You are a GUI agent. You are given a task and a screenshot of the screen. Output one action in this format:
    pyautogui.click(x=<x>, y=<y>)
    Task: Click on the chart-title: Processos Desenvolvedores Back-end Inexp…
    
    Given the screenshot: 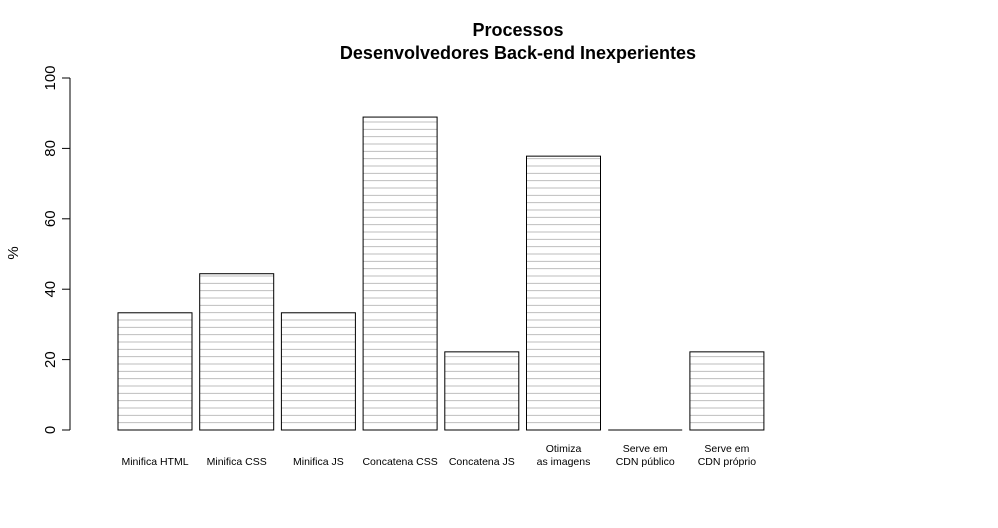 What is the action you would take?
    pyautogui.click(x=518, y=41)
    